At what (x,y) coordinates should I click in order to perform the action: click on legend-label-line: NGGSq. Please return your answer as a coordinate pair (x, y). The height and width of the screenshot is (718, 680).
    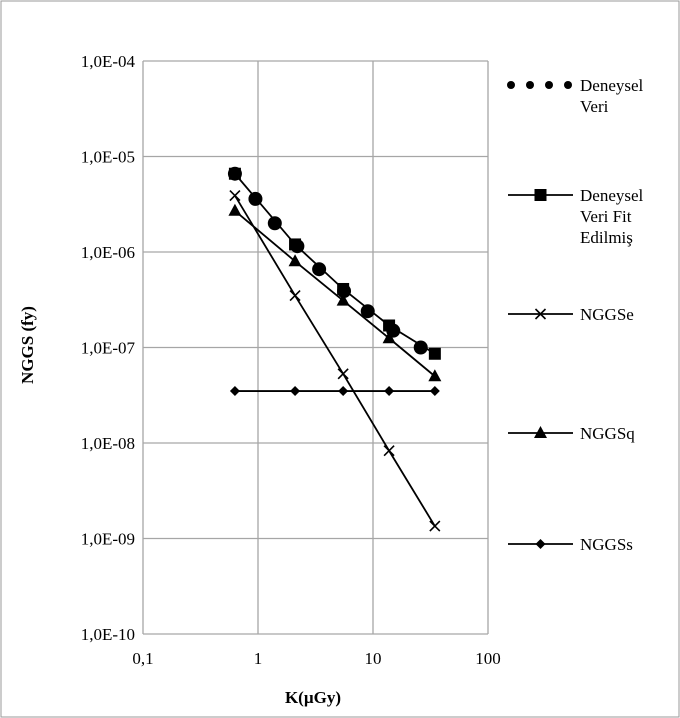
    Looking at the image, I should click on (607, 433).